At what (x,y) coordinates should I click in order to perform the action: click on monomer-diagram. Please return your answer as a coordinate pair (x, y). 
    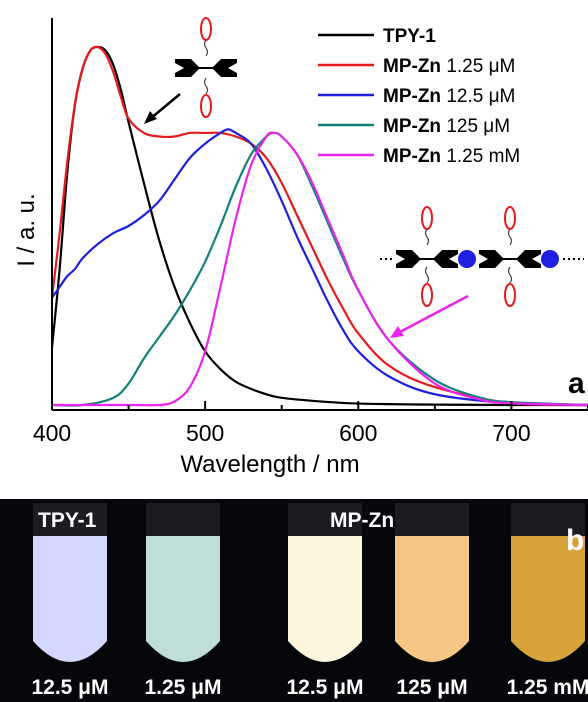
    Looking at the image, I should click on (206, 67).